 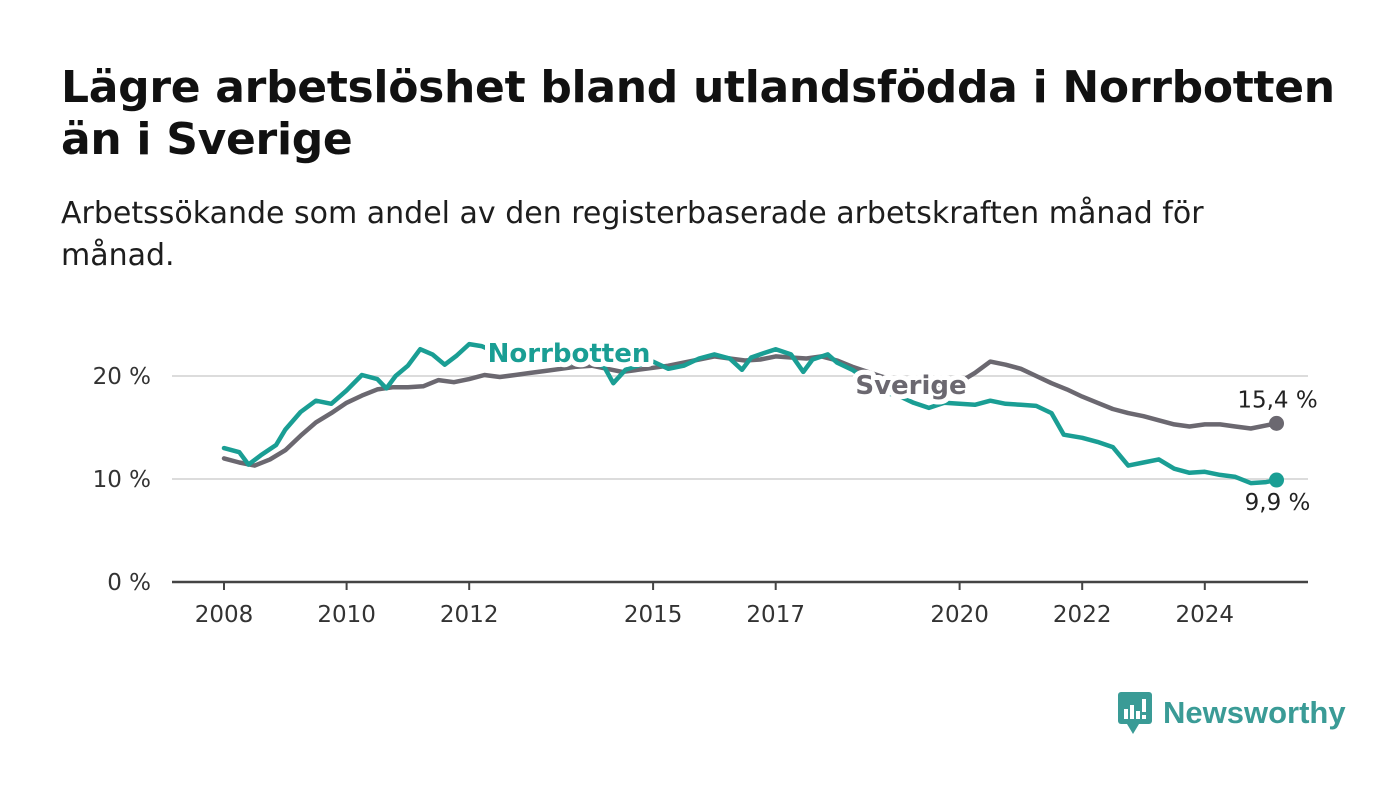 I want to click on x-tick-label: 2012, so click(x=469, y=615).